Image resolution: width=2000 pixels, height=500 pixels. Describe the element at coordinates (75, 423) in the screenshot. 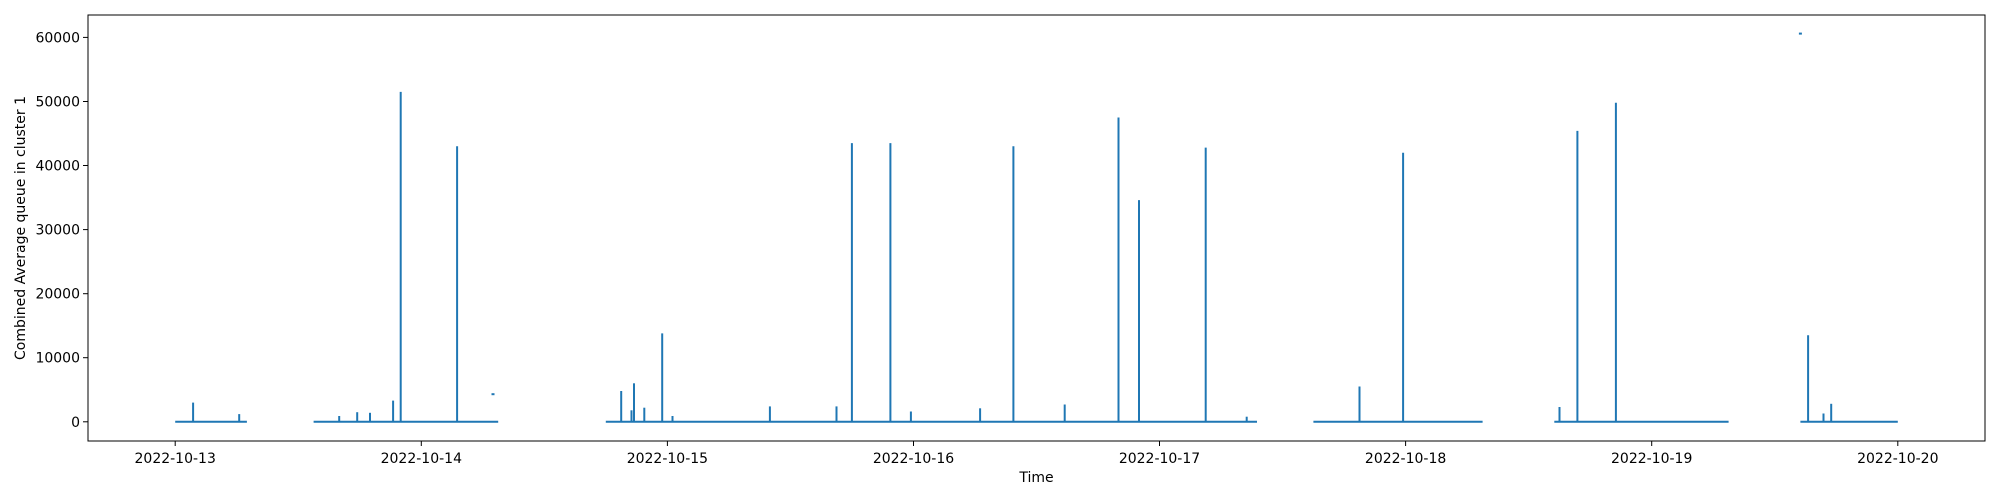

I see `y-tick-label-0: 0` at that location.